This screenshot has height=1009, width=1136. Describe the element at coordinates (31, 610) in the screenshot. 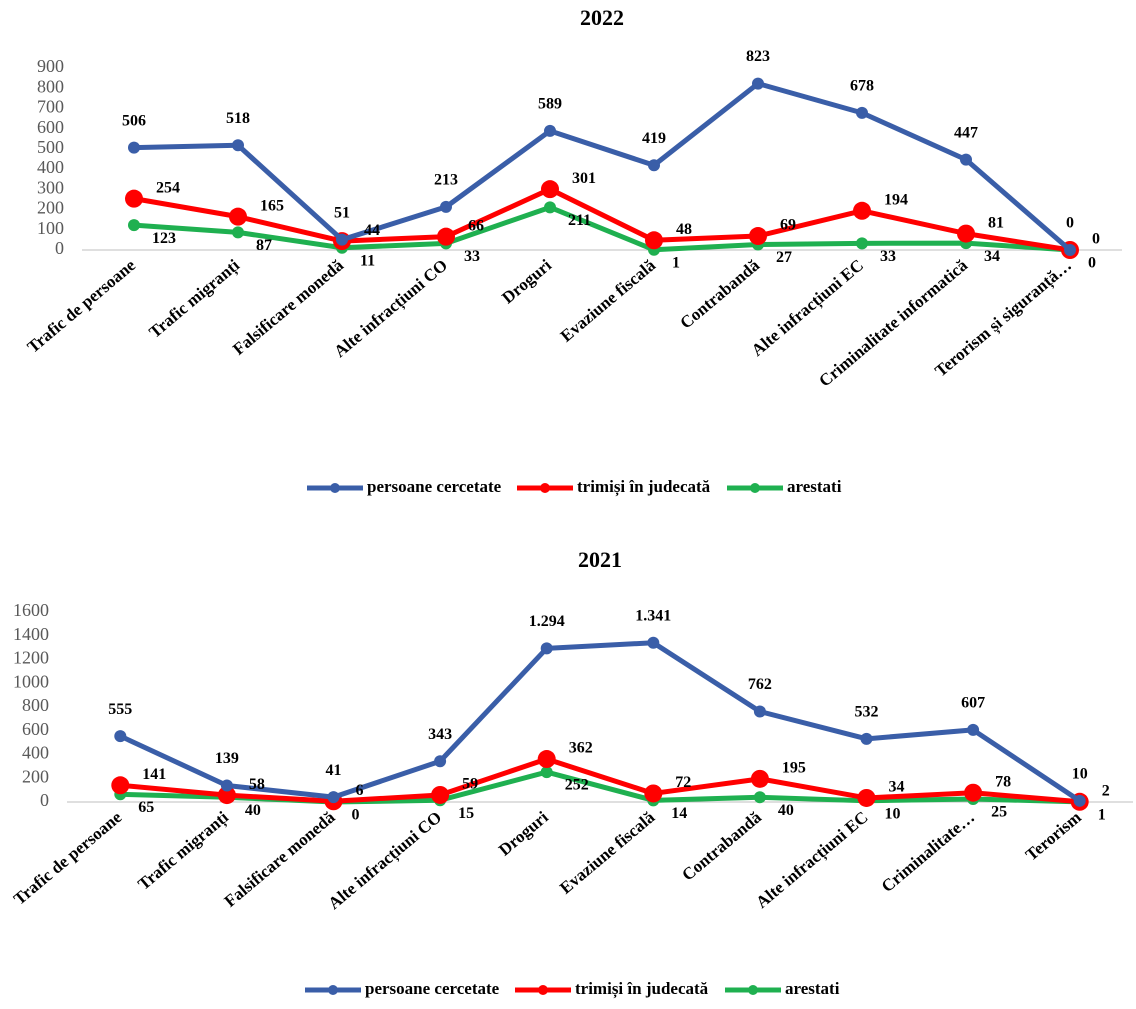

I see `y-tick-label: 1600` at that location.